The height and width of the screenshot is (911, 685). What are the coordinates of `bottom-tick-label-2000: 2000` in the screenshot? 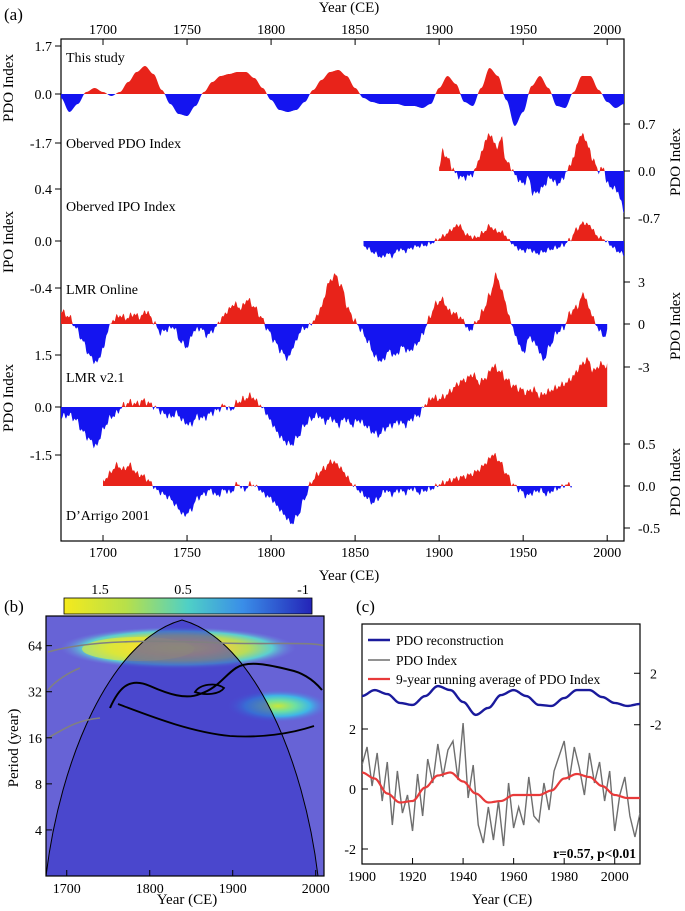 It's located at (607, 553).